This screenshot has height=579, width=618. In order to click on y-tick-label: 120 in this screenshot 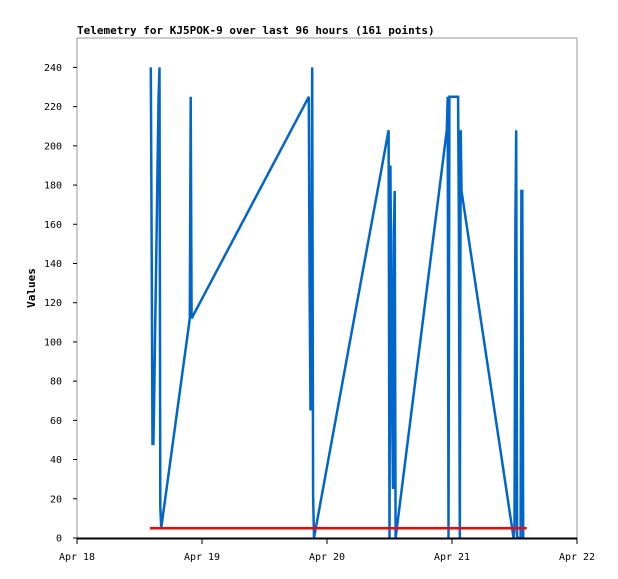, I will do `click(53, 303)`.